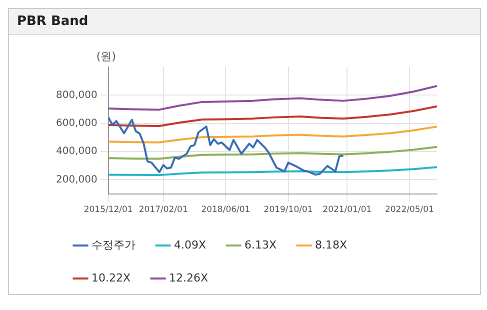  Describe the element at coordinates (111, 277) in the screenshot. I see `legend-label: 10.22X` at that location.